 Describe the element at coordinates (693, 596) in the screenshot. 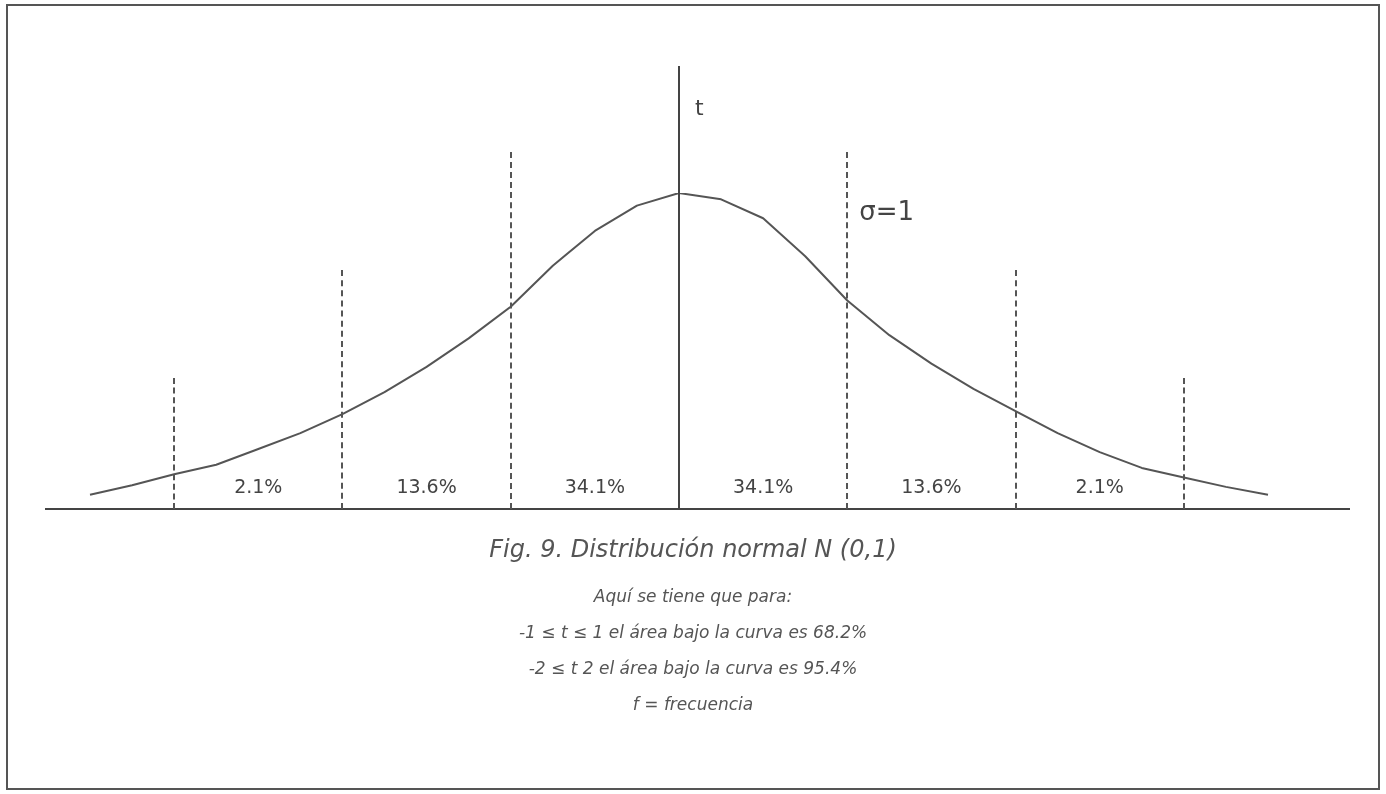

I see `text: Aquí se tiene que para:` at that location.